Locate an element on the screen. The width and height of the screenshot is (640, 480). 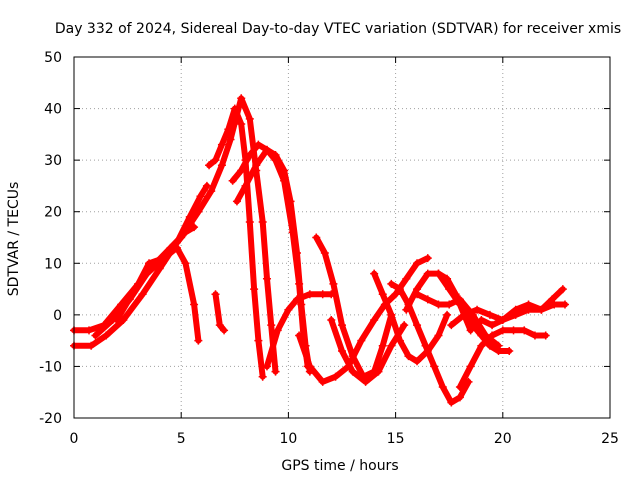
y-tick-label: 50 is located at coordinates (53, 58).